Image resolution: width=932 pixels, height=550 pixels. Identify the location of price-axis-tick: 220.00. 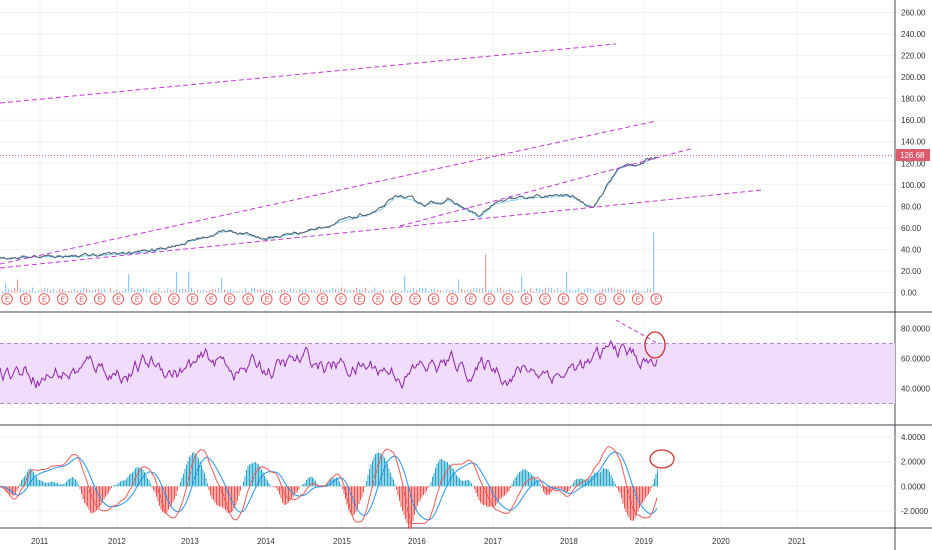
(913, 56).